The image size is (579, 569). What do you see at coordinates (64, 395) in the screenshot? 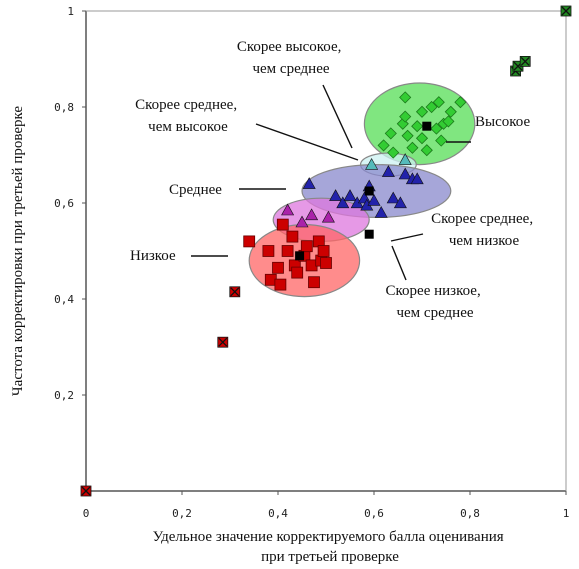
I see `y-tick-label: 0,2` at bounding box center [64, 395].